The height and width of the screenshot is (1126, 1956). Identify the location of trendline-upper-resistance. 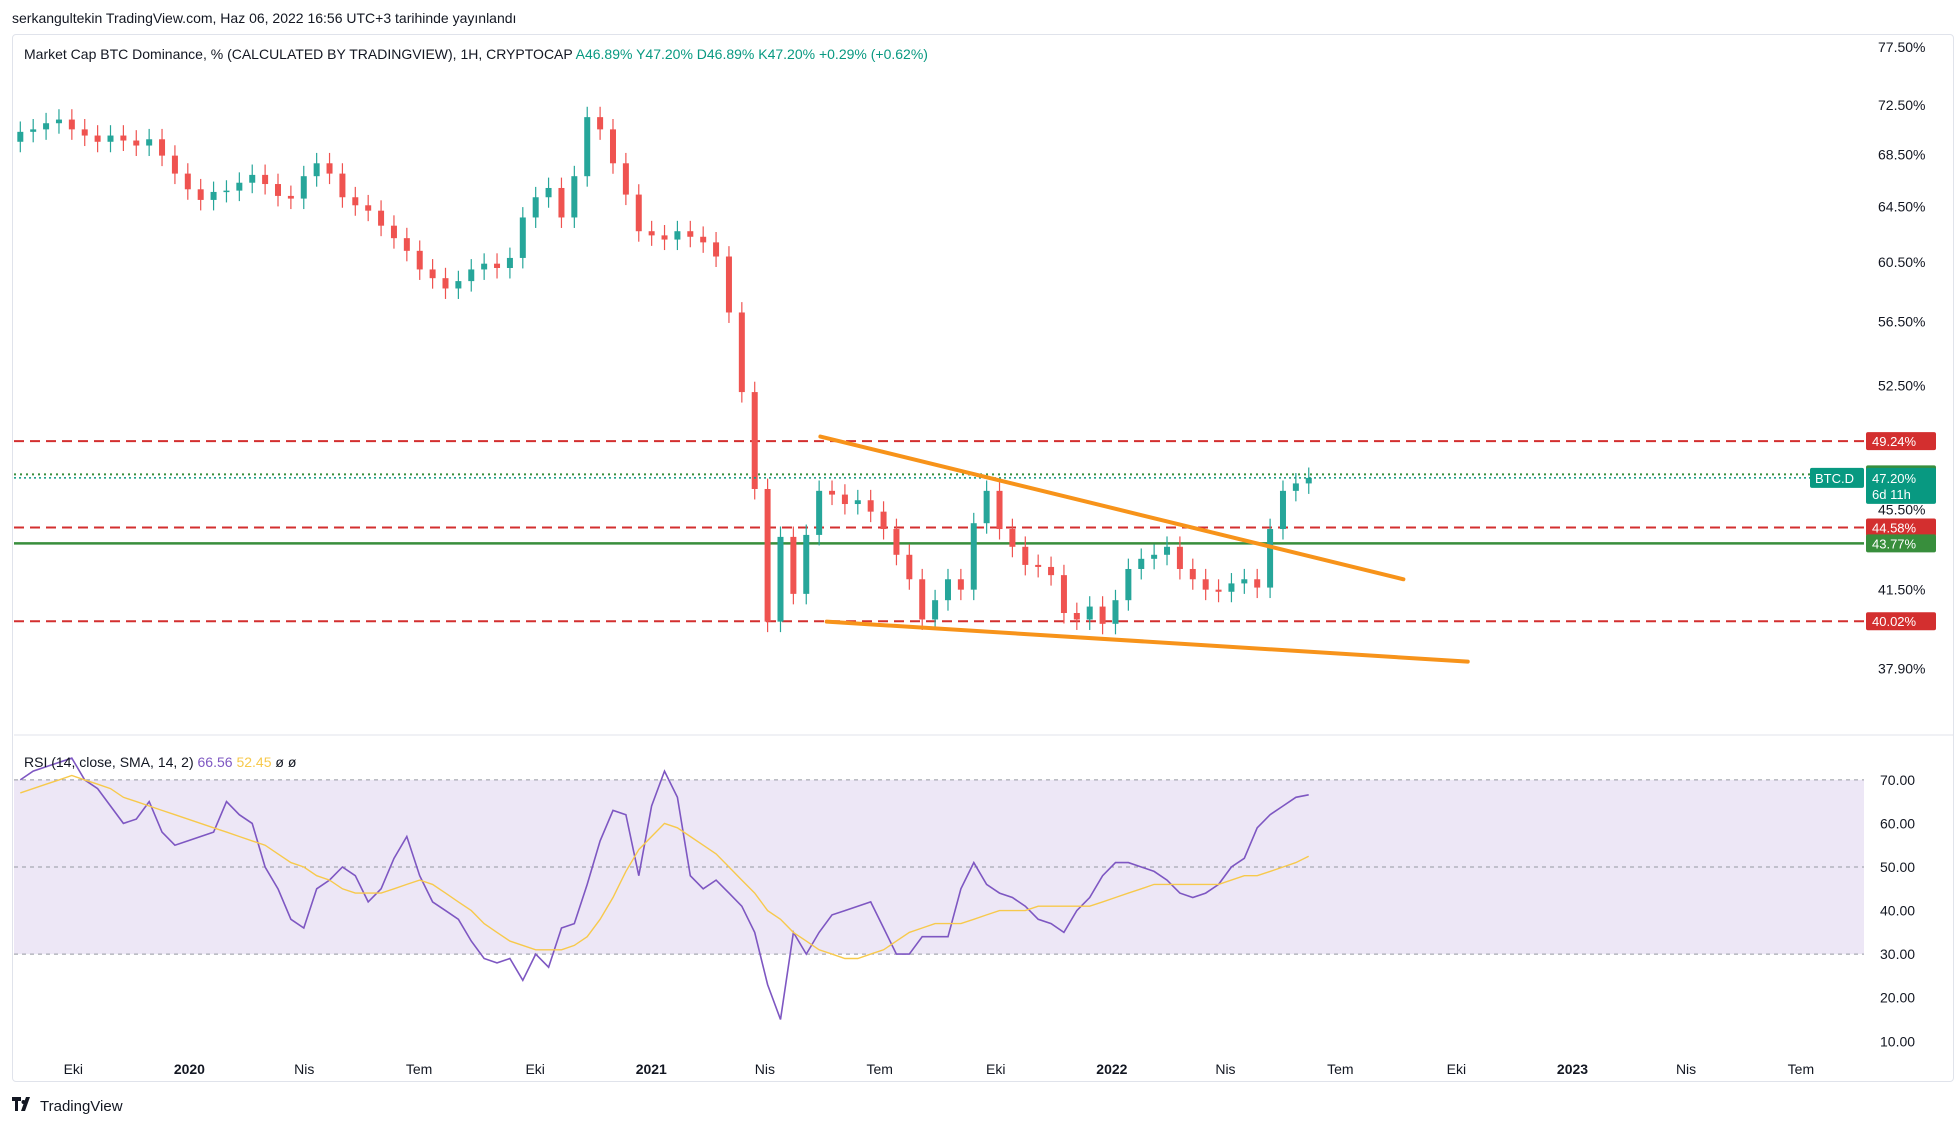
(1112, 508).